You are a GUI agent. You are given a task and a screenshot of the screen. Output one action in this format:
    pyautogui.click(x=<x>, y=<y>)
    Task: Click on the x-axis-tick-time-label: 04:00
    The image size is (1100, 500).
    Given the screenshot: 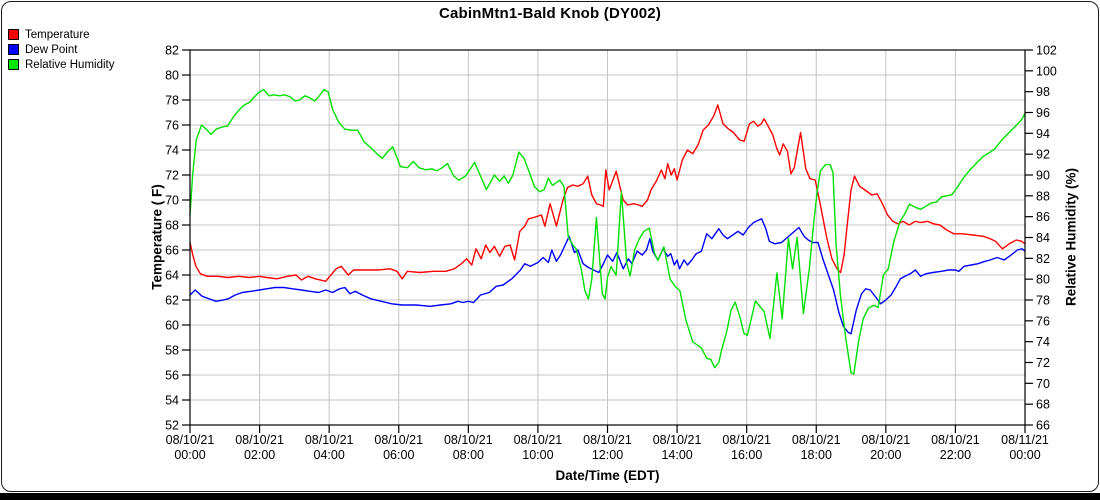 What is the action you would take?
    pyautogui.click(x=329, y=455)
    